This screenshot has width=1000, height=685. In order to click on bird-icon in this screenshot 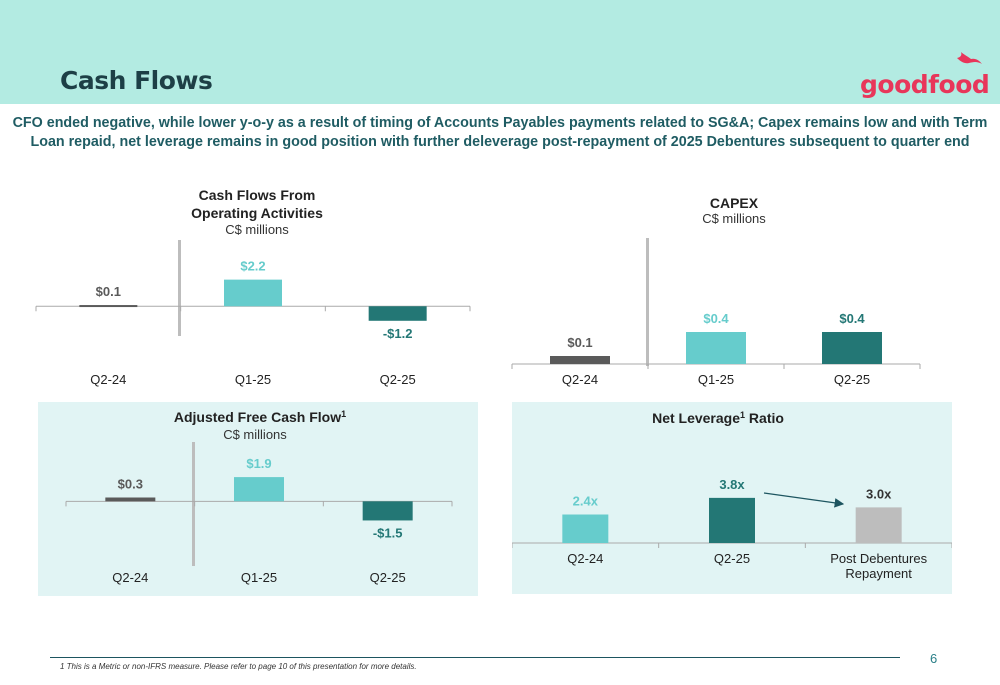, I will do `click(969, 58)`.